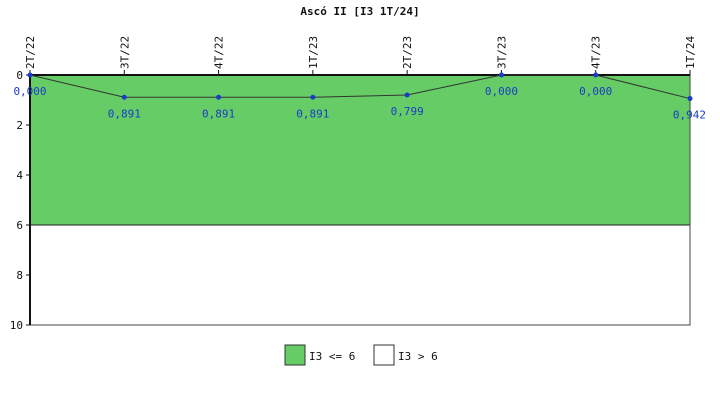 The width and height of the screenshot is (720, 400). Describe the element at coordinates (332, 356) in the screenshot. I see `legend-label: I3 <= 6` at that location.